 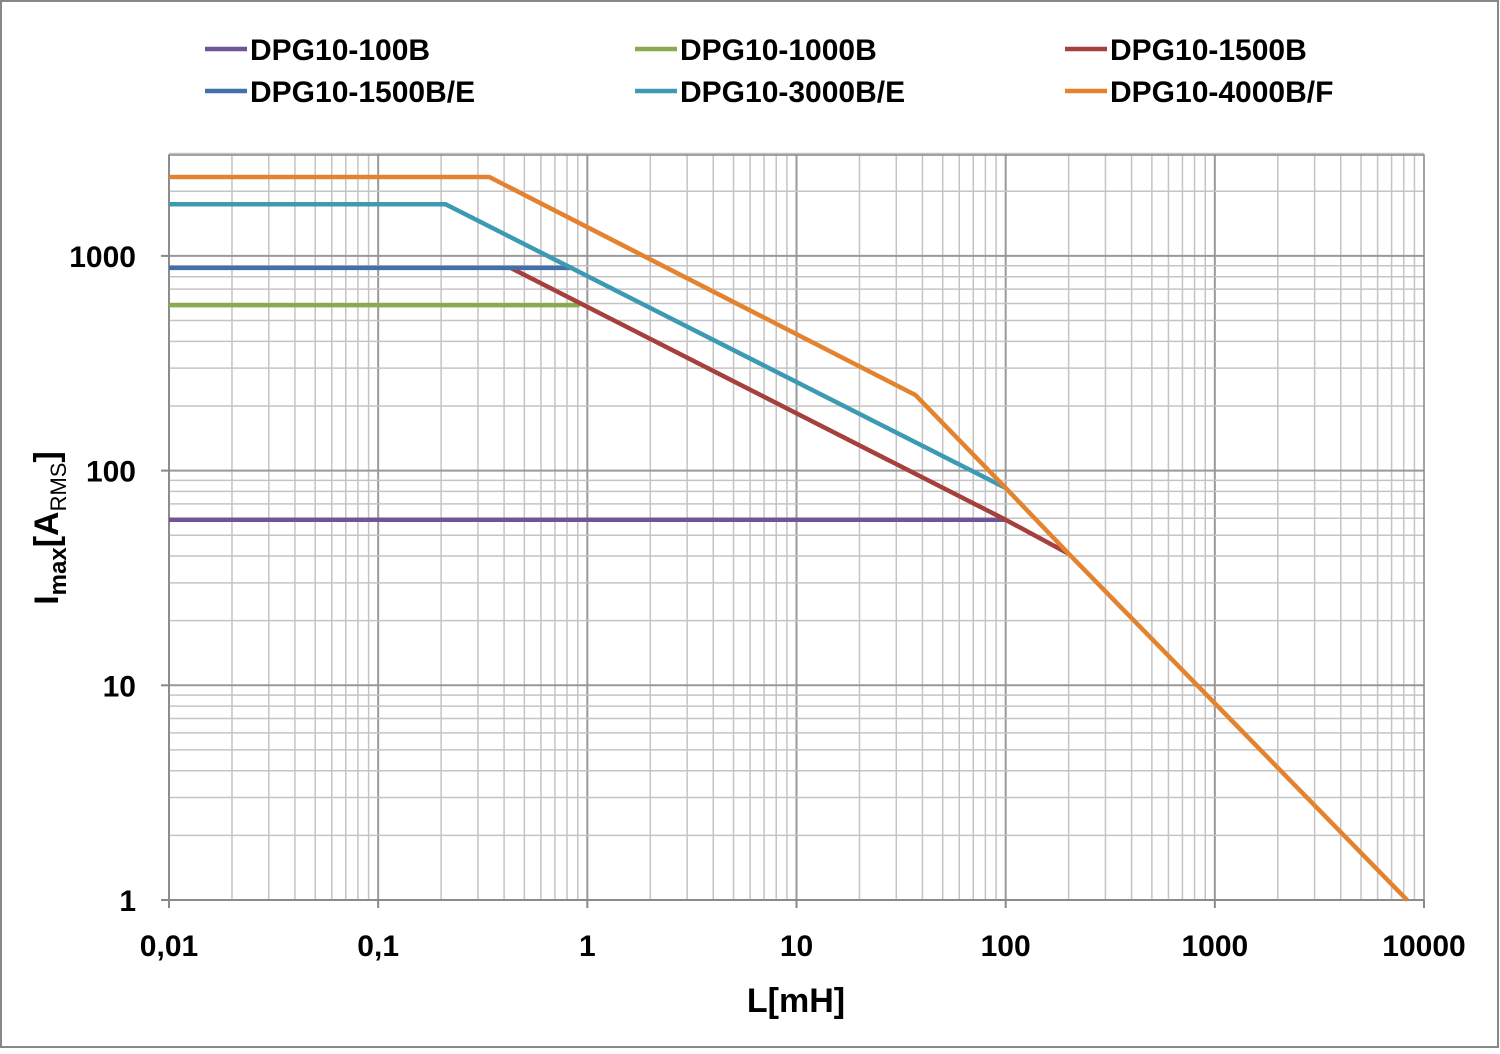 I want to click on x-axis-ticks: 0,01 0,1 1 10 100 1000 10000, so click(x=803, y=931).